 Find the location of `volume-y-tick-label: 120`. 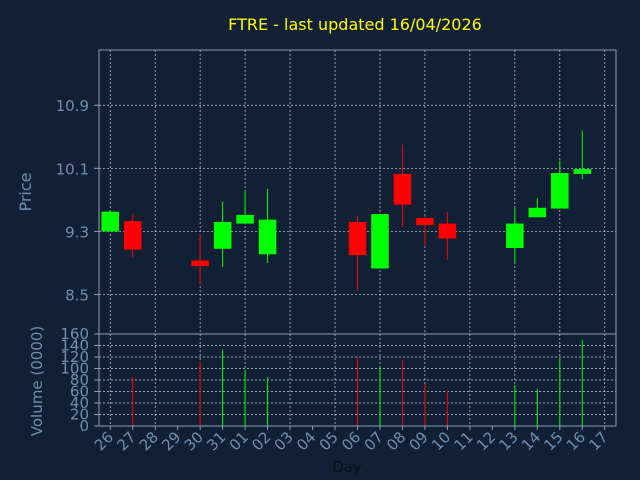

volume-y-tick-label: 120 is located at coordinates (74, 357).